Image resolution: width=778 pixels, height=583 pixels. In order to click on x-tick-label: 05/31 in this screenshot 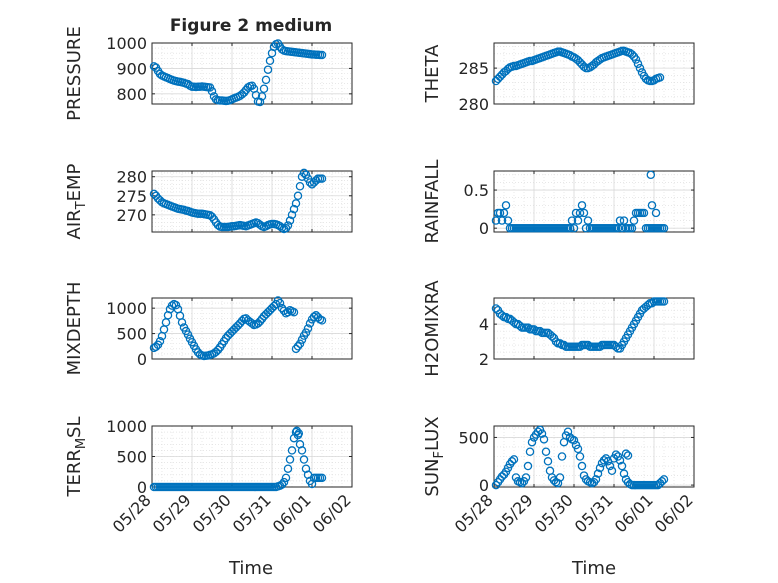, I will do `click(252, 513)`.